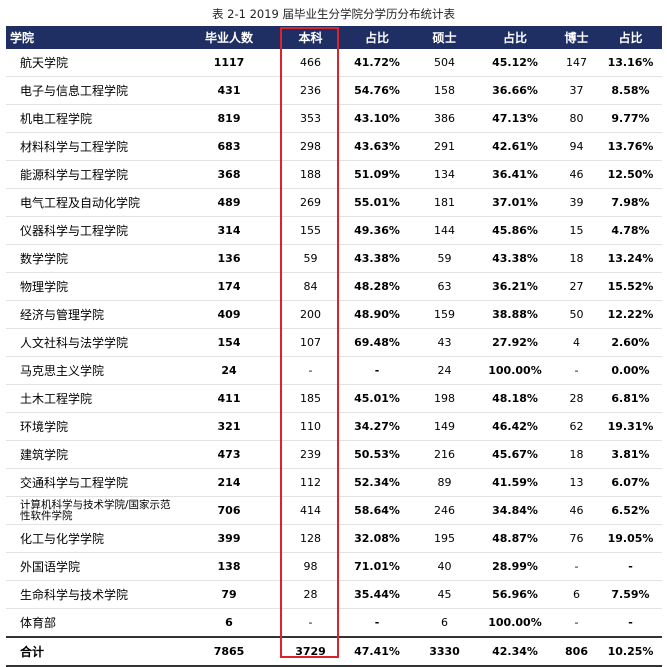  What do you see at coordinates (444, 314) in the screenshot?
I see `master-cell: 159` at bounding box center [444, 314].